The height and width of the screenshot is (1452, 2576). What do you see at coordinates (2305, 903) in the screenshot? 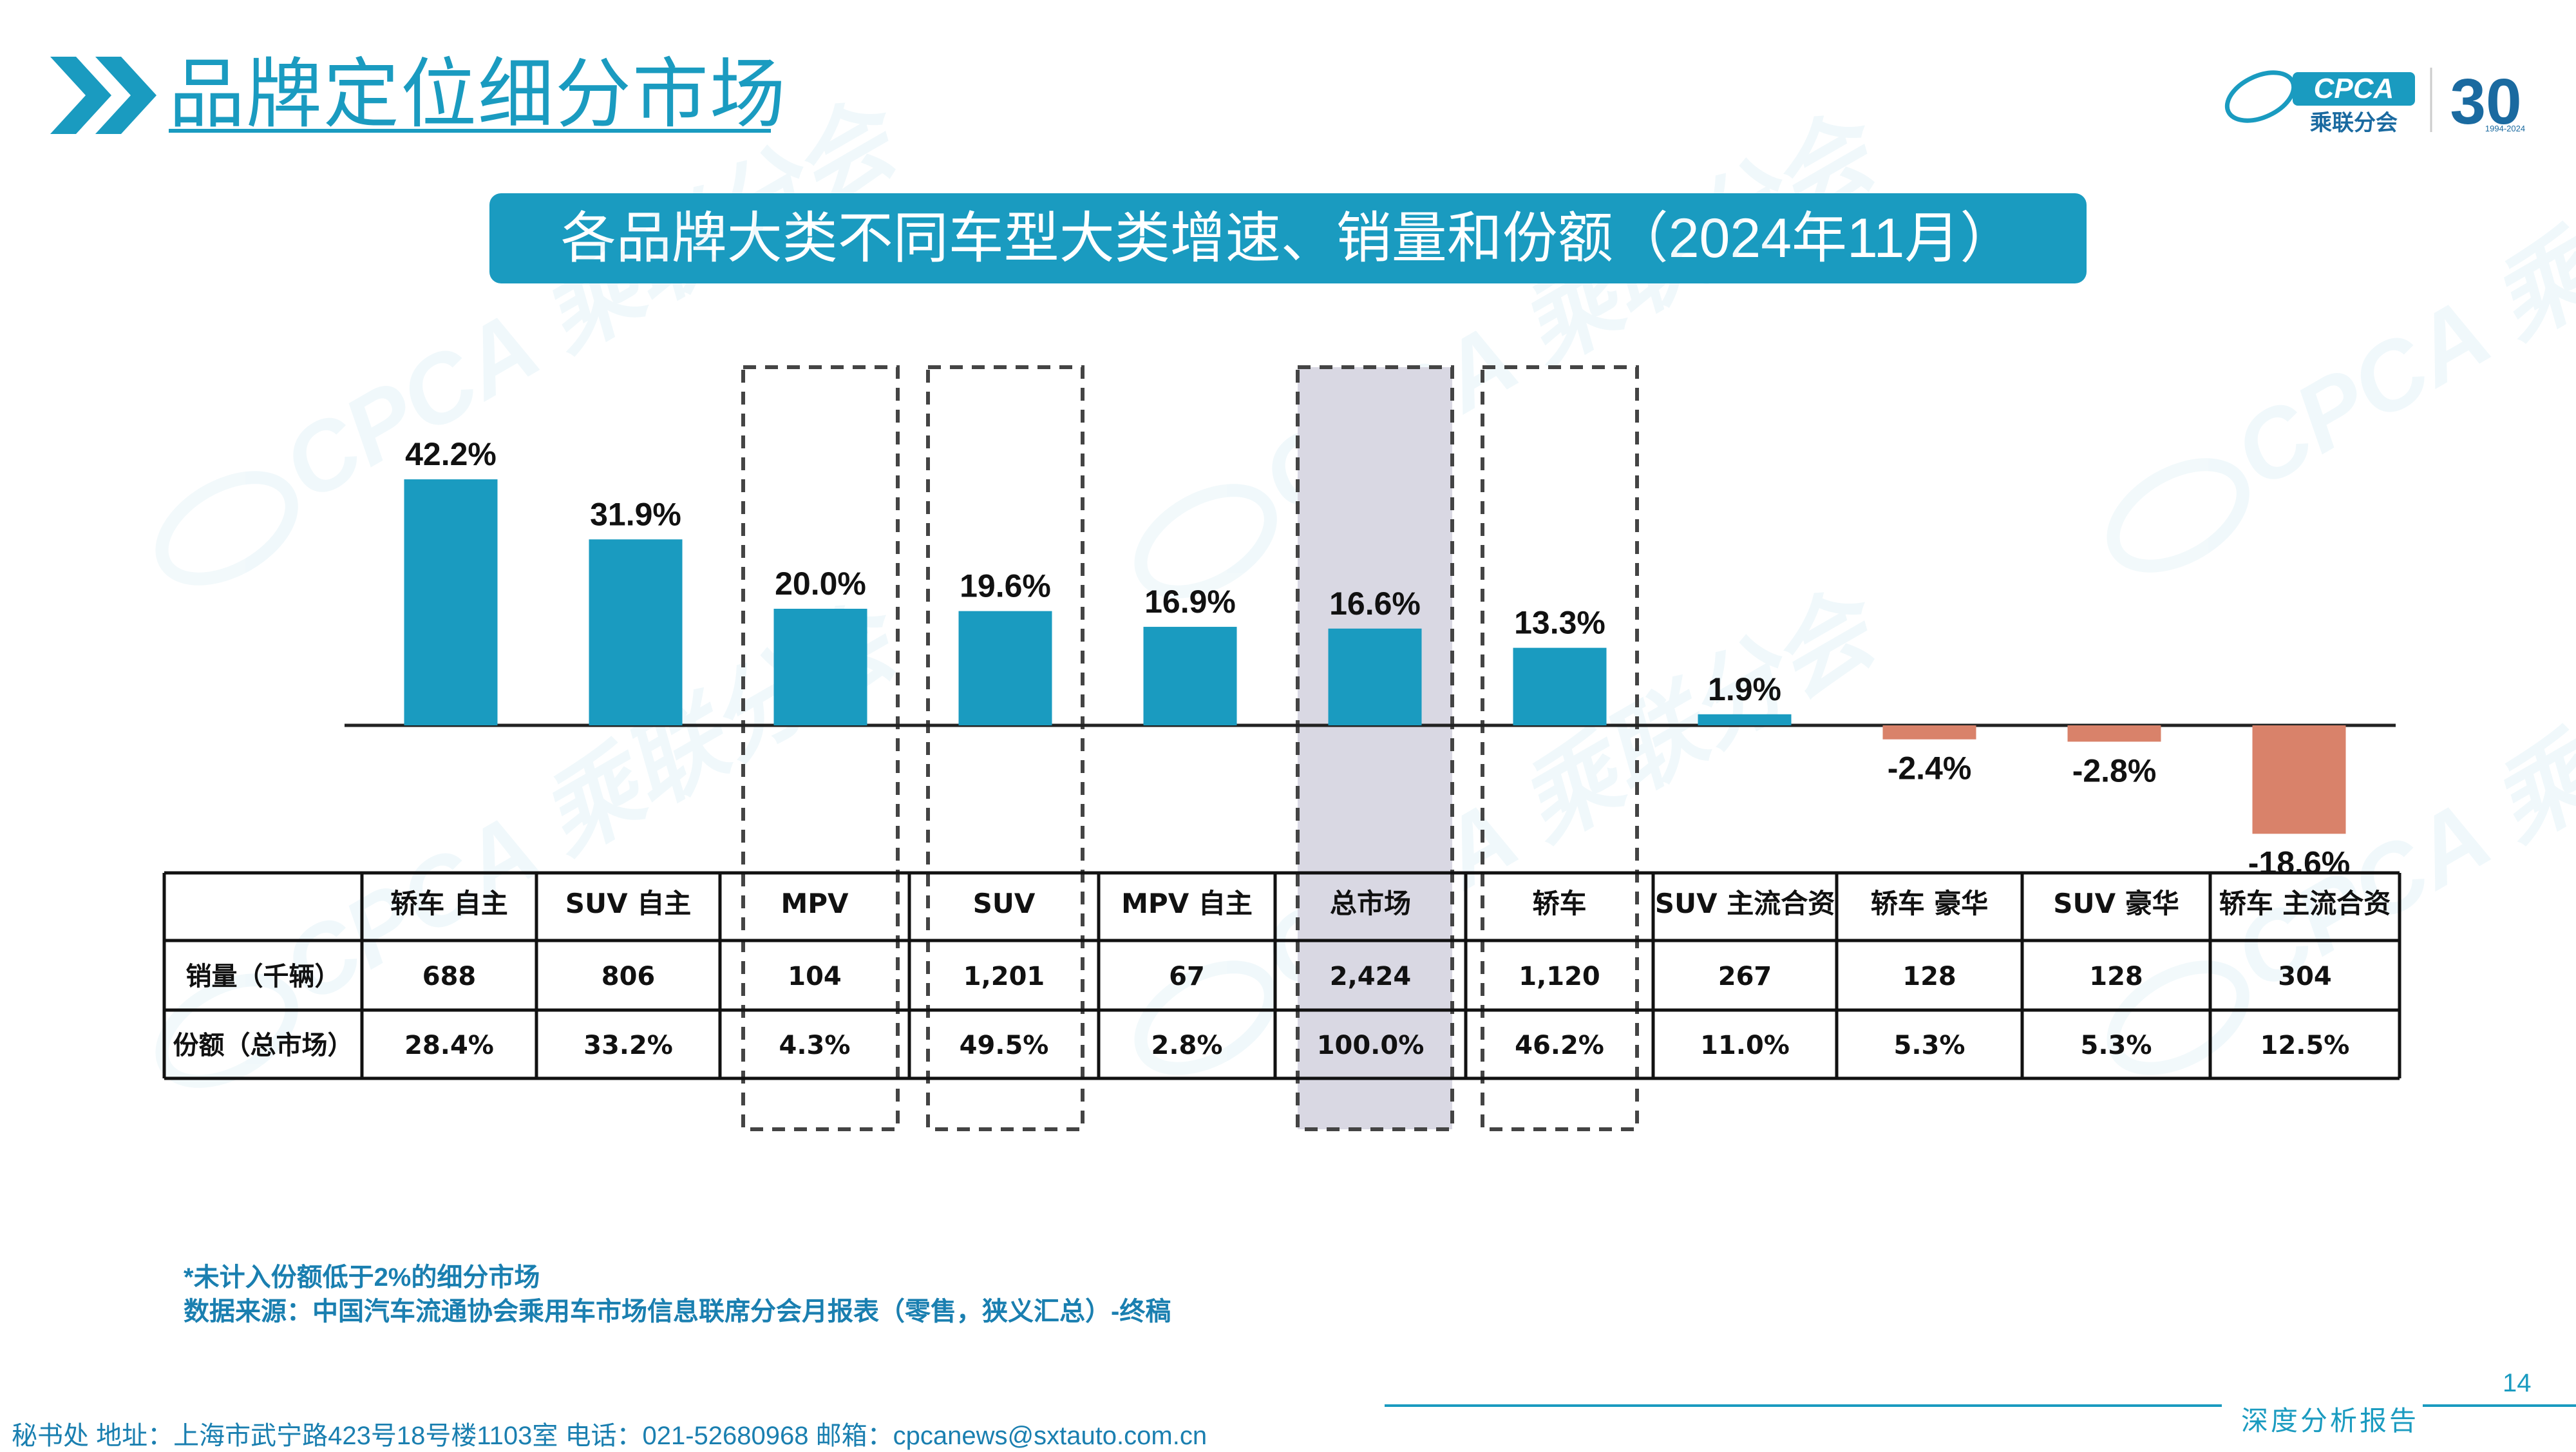
I see `table-header-cell: 轿车 主流合资` at bounding box center [2305, 903].